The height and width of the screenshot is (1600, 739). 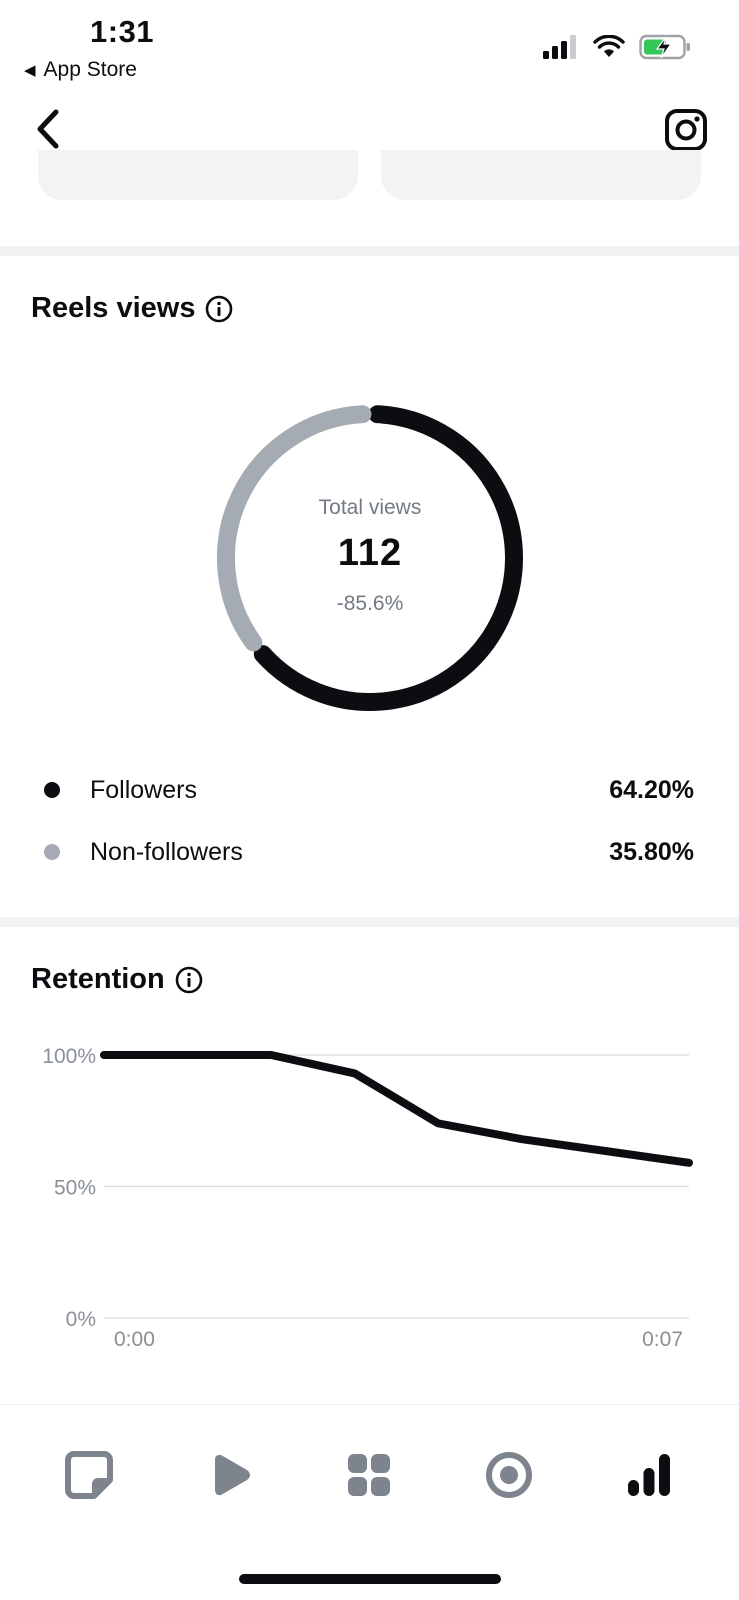 I want to click on status-icons, so click(x=617, y=47).